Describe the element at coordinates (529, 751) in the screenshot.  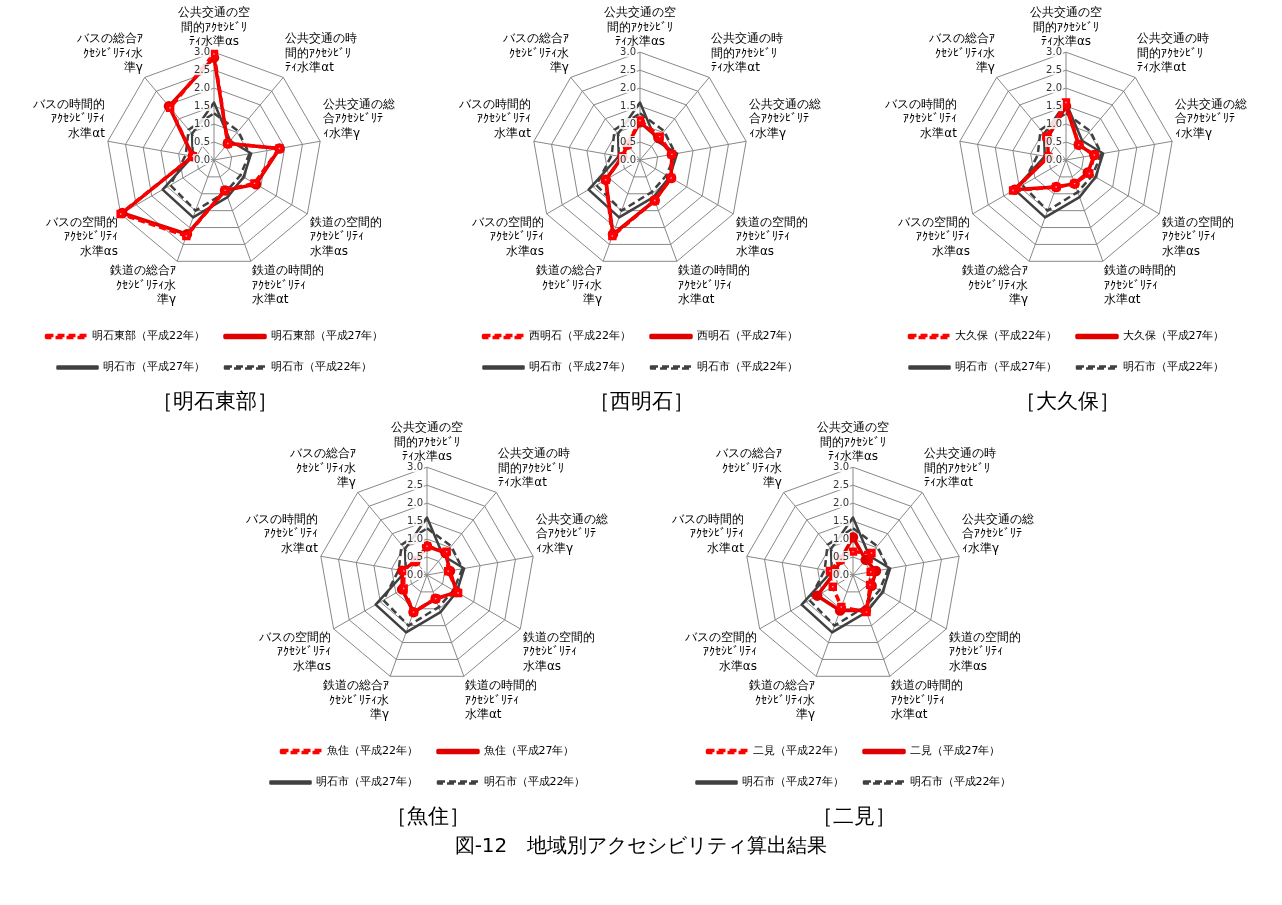
I see `legend-label: 魚住（平成27年）` at that location.